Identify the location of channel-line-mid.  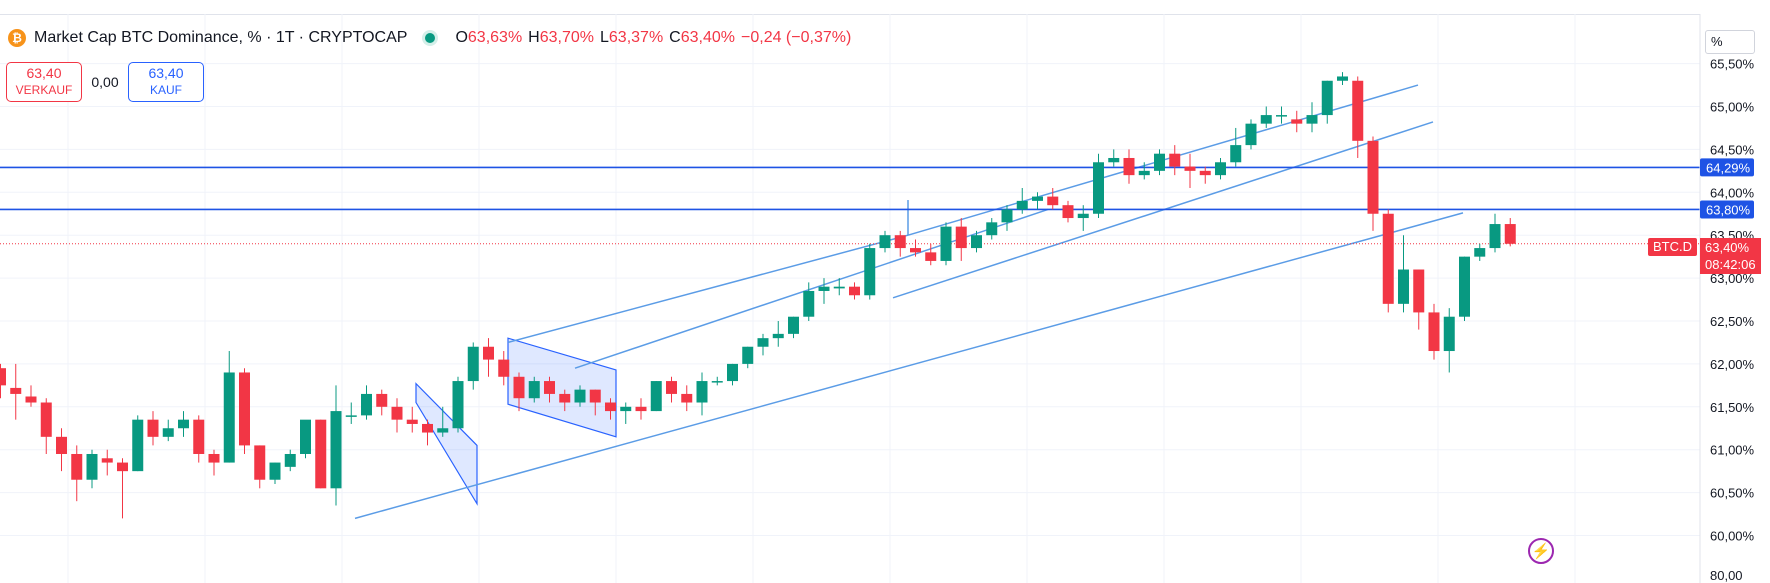
(811, 288).